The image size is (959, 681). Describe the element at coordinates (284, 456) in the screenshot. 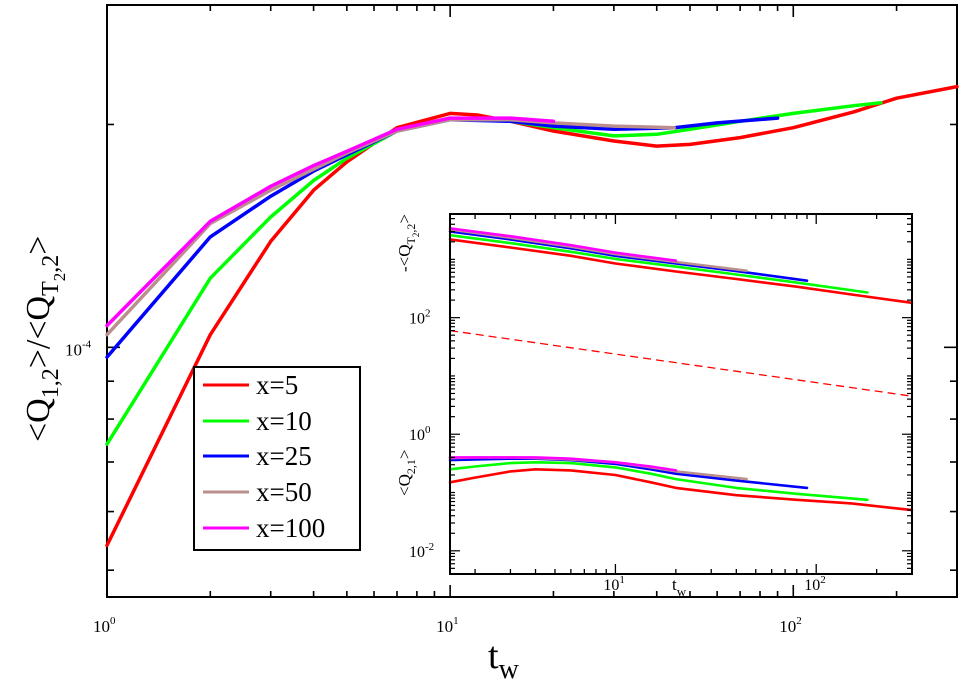

I see `legend-label: x=25` at that location.